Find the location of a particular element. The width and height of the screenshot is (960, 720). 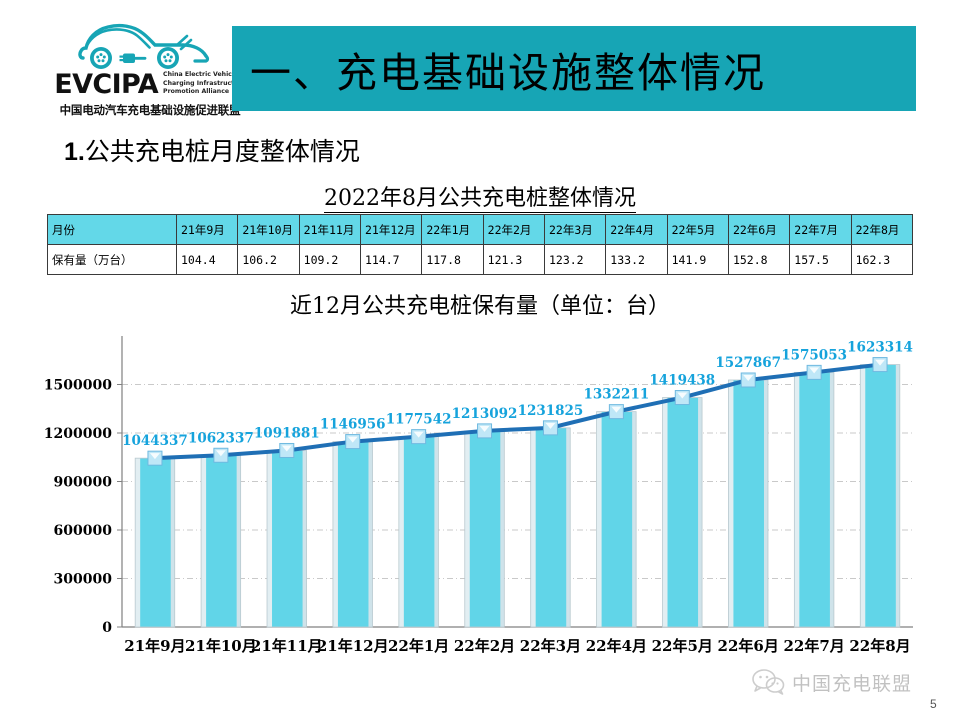

x-axis-label: 21年10月 is located at coordinates (221, 646).